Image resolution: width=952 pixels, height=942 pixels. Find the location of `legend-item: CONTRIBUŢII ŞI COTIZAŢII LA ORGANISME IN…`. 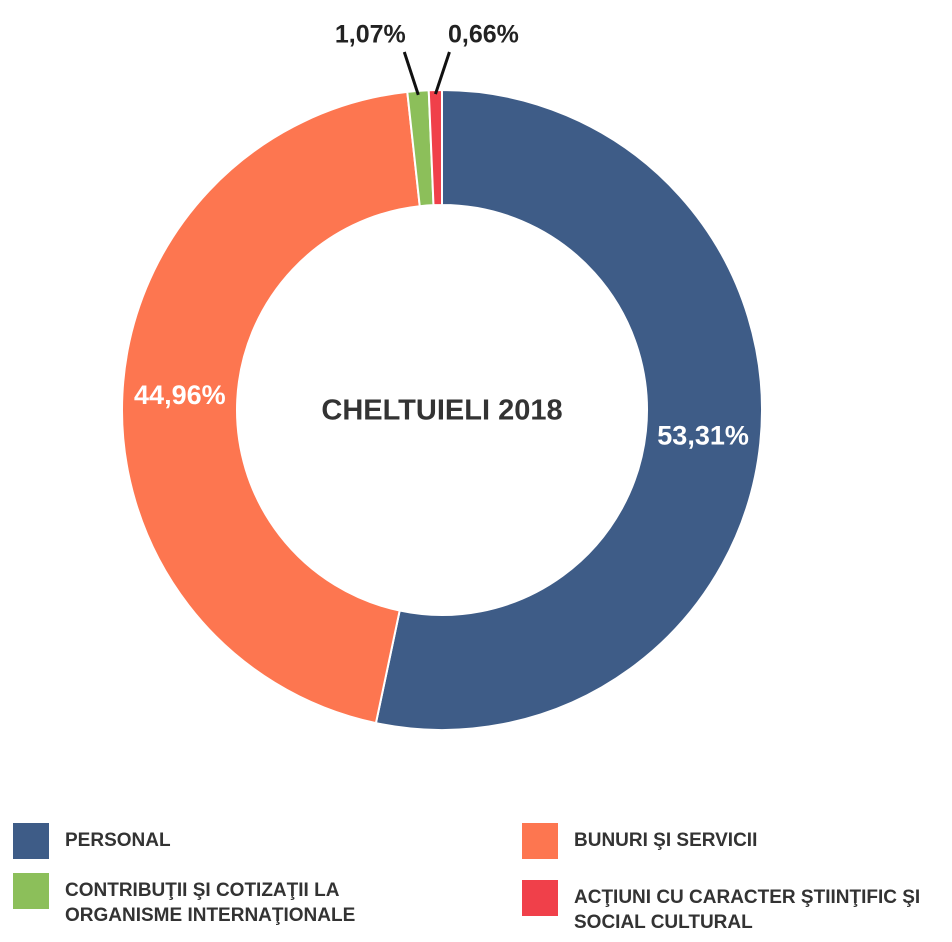

legend-item: CONTRIBUŢII ŞI COTIZAŢII LA ORGANISME IN… is located at coordinates (209, 900).